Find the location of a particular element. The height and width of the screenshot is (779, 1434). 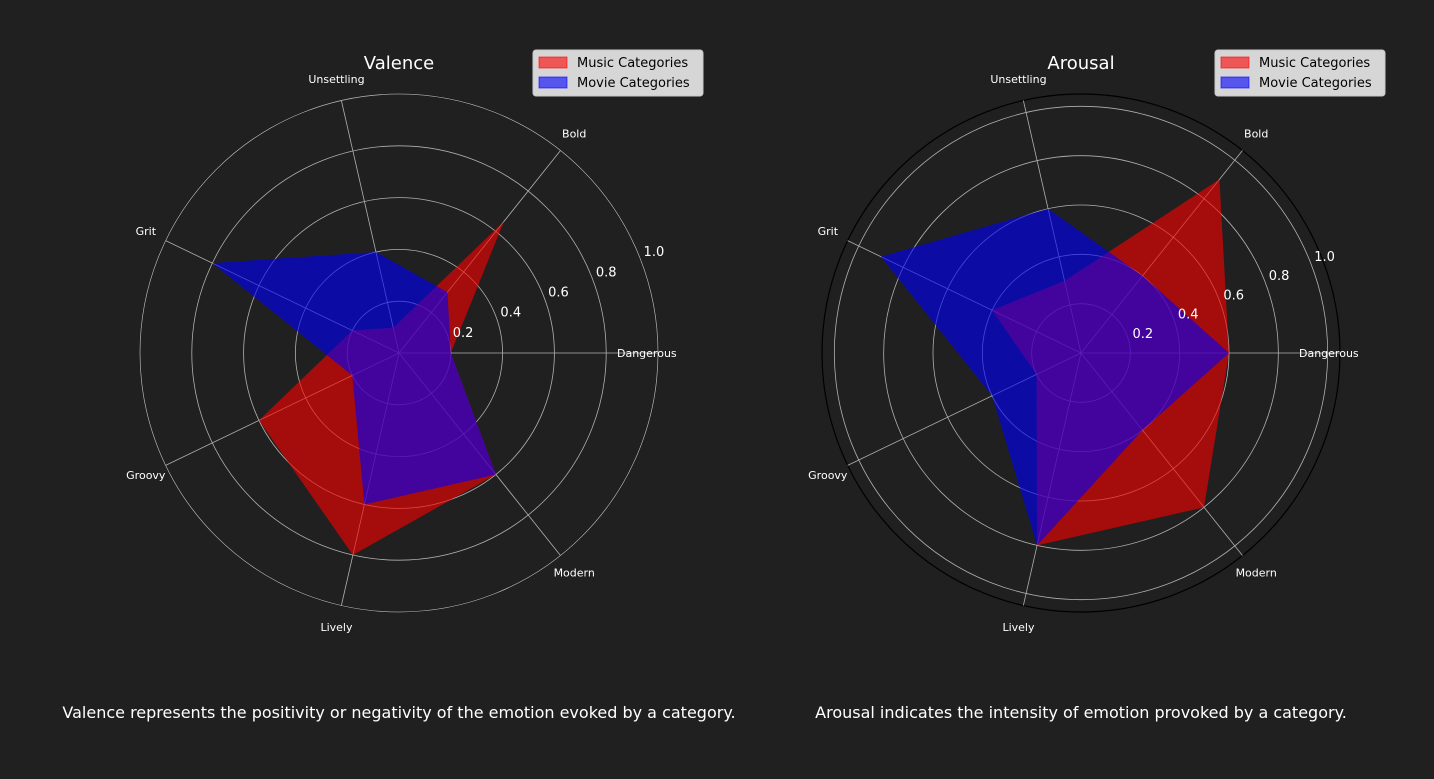

chart-title: Arousal is located at coordinates (1080, 63).